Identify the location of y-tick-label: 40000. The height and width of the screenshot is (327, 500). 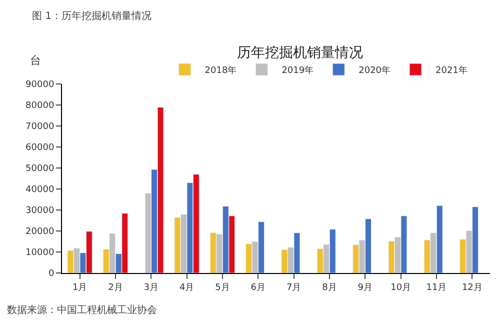
(40, 190).